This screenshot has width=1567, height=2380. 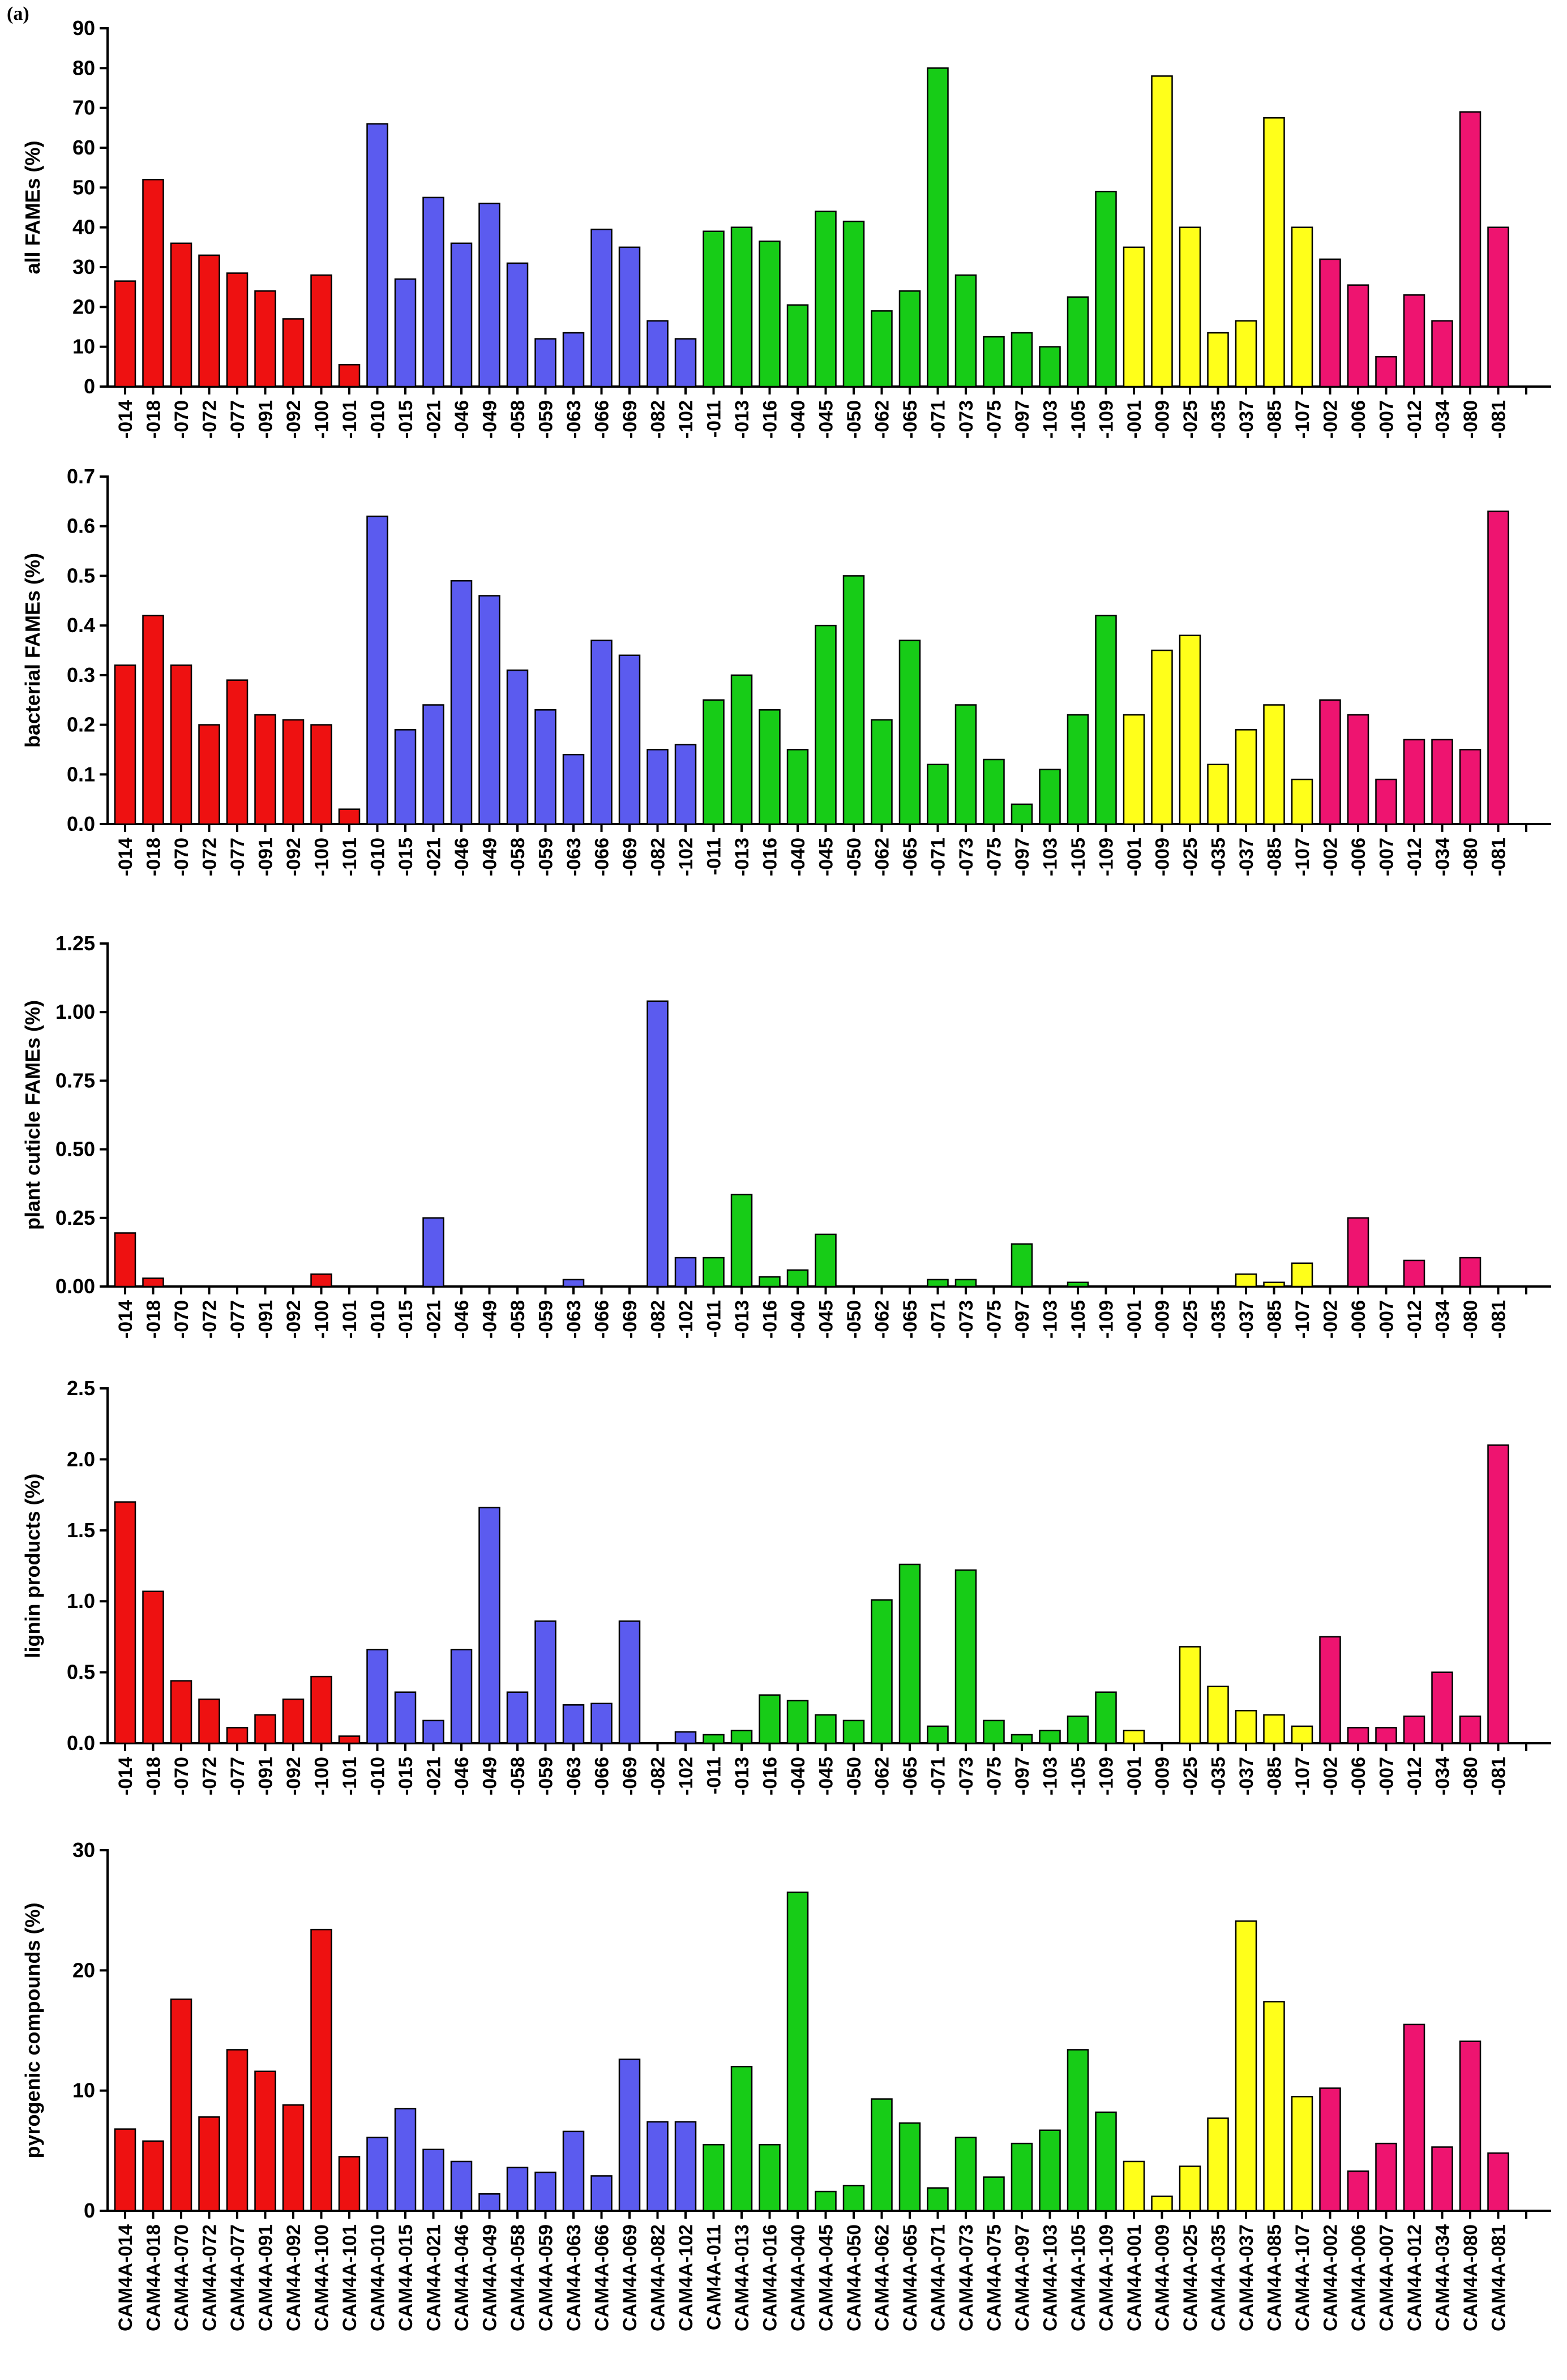 What do you see at coordinates (75, 1149) in the screenshot?
I see `y-tick-label: 0.50` at bounding box center [75, 1149].